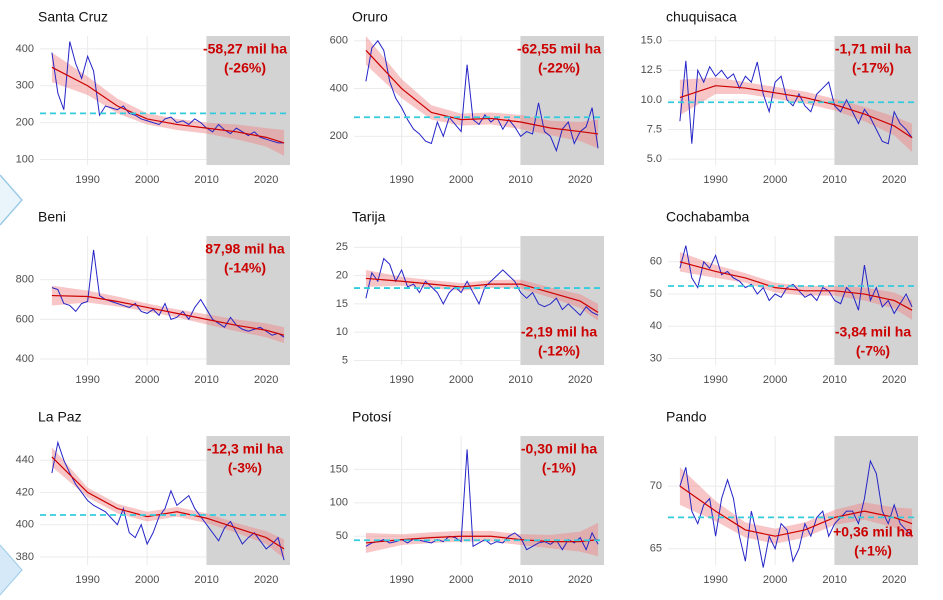  I want to click on annotation: (-17%), so click(873, 68).